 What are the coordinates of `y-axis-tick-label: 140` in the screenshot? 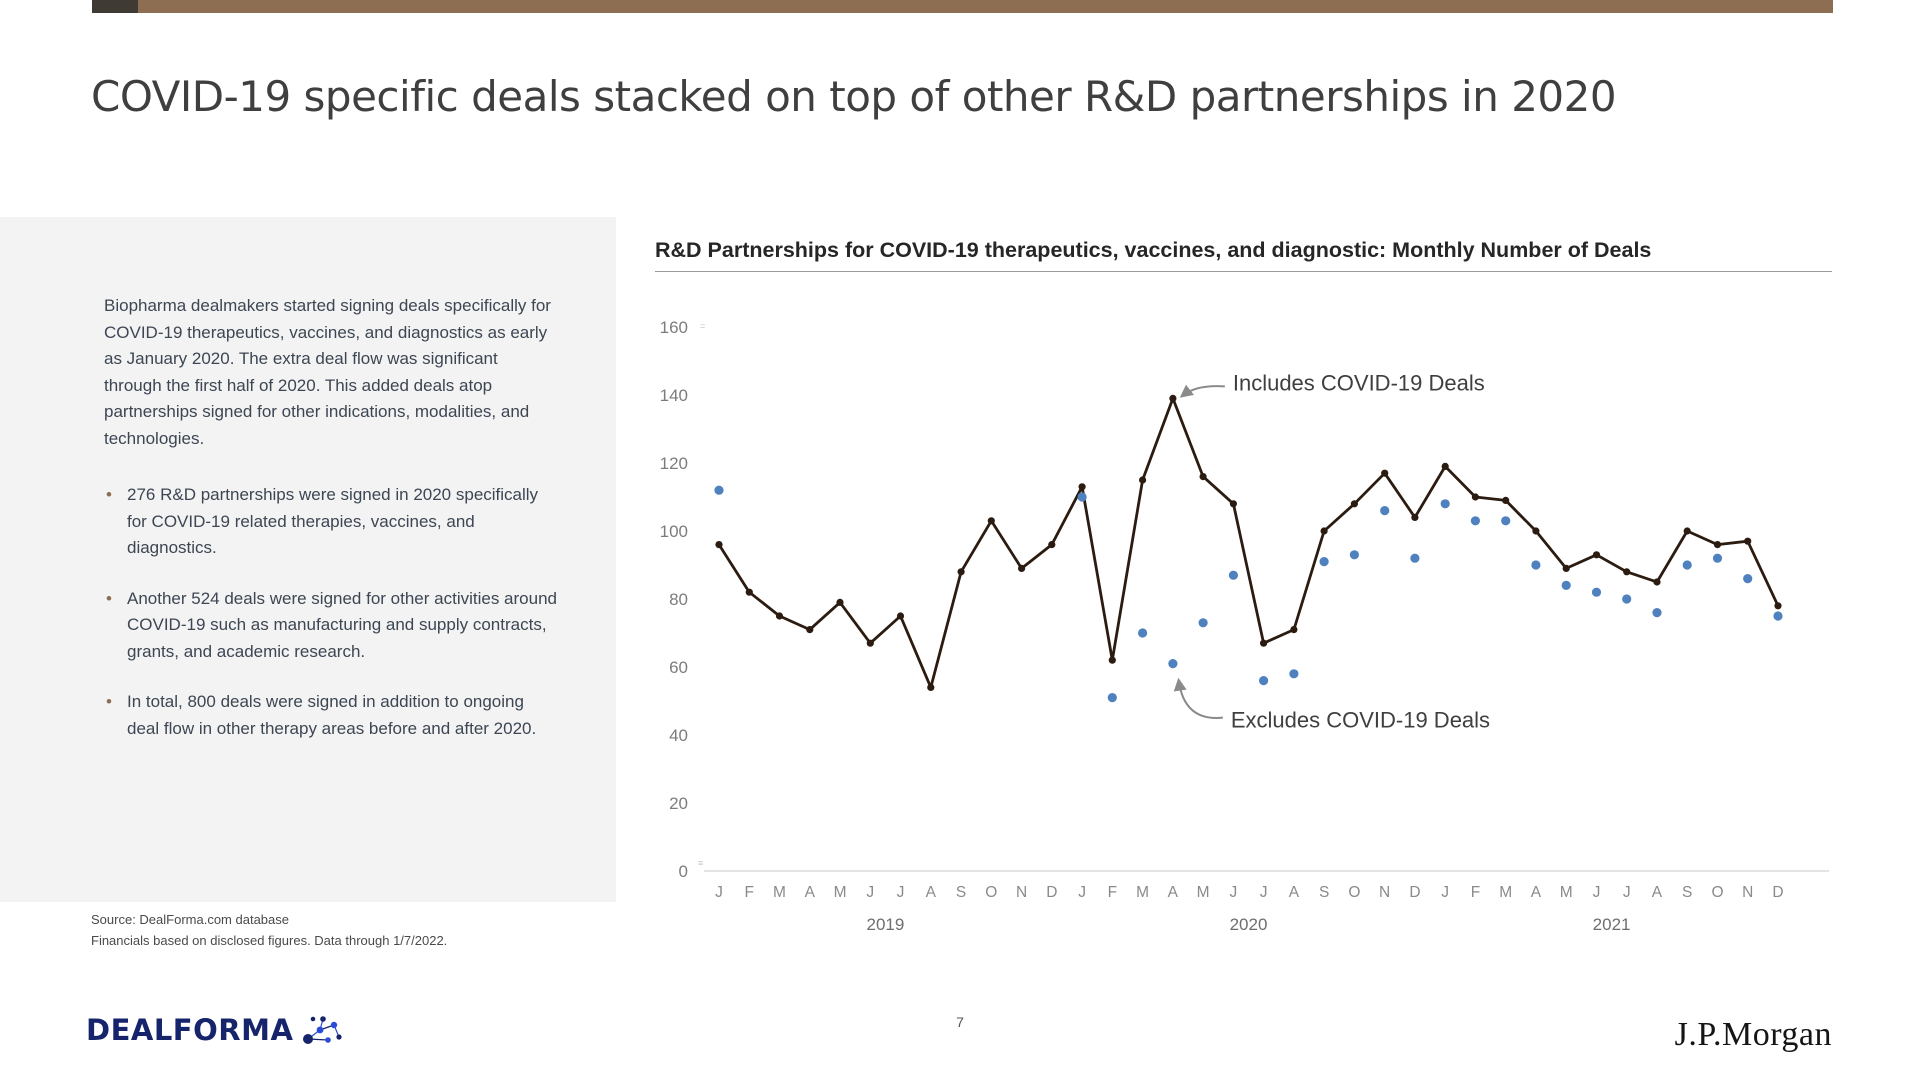 It's located at (674, 395).